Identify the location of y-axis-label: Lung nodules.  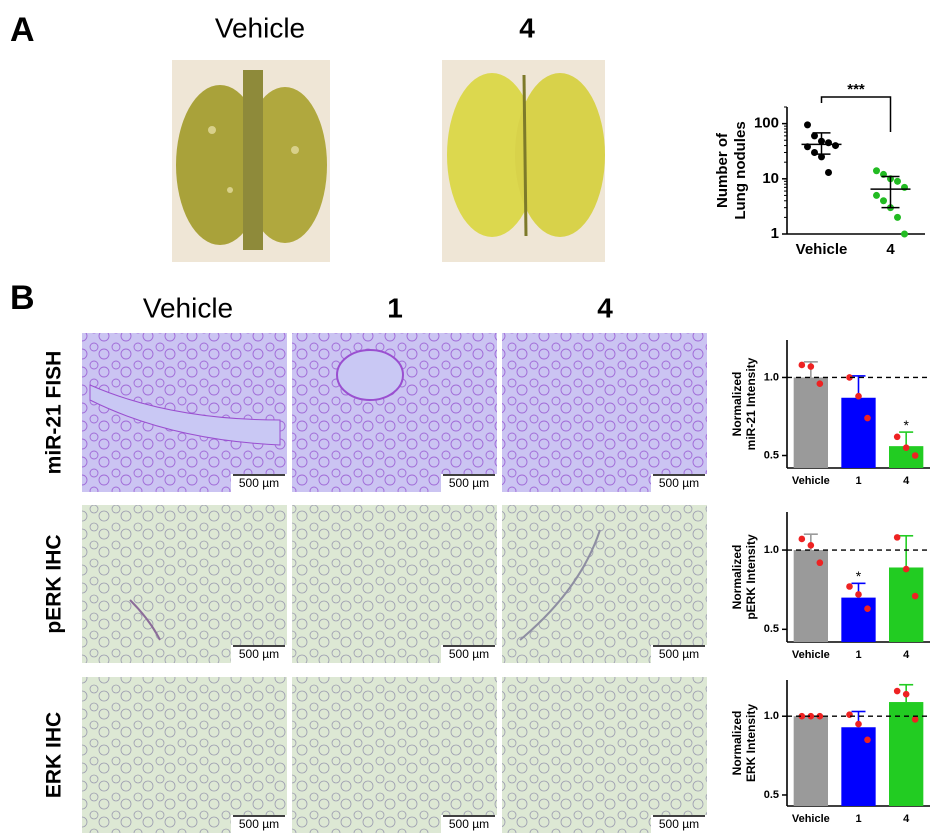
(740, 170).